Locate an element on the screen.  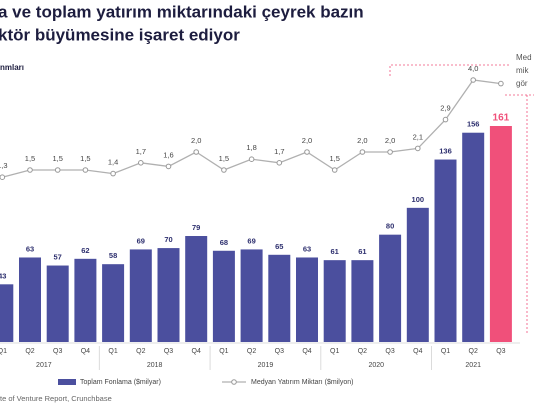
annotation: mik is located at coordinates (522, 70).